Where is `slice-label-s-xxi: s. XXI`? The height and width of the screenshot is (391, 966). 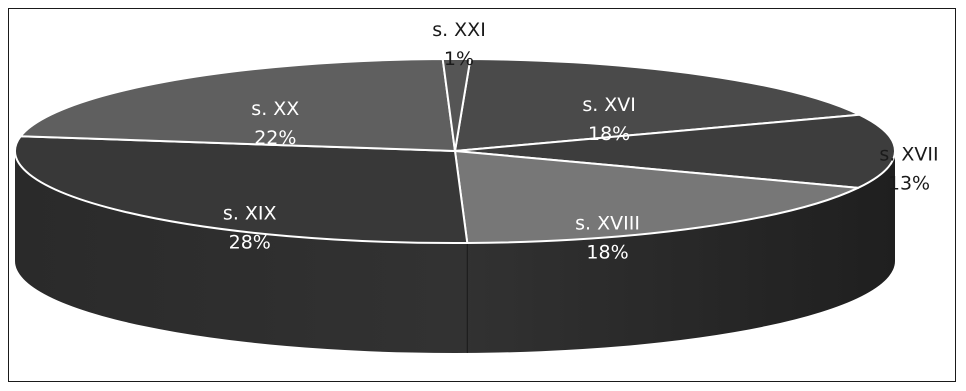
slice-label-s-xxi: s. XXI is located at coordinates (459, 30).